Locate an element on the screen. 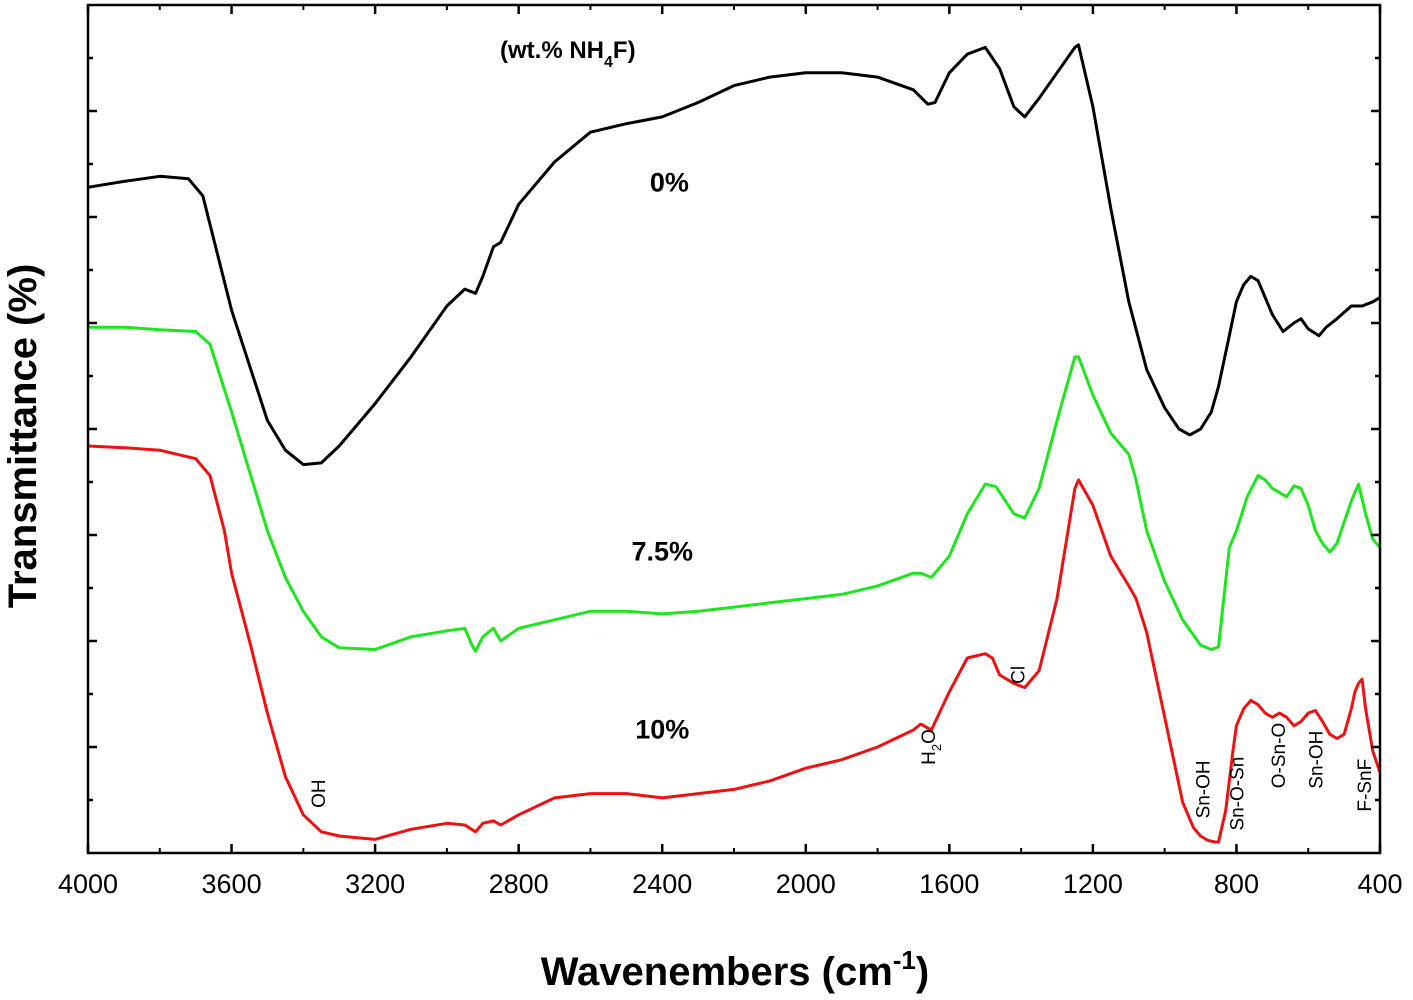 This screenshot has height=1000, width=1413. peak-annotation-0: OH is located at coordinates (319, 793).